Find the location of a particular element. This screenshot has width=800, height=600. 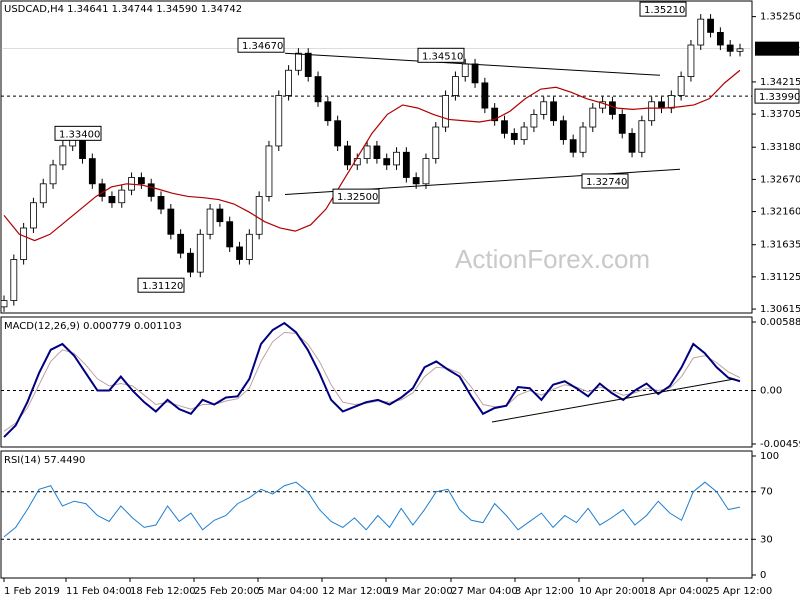

level-price-box is located at coordinates (777, 96).